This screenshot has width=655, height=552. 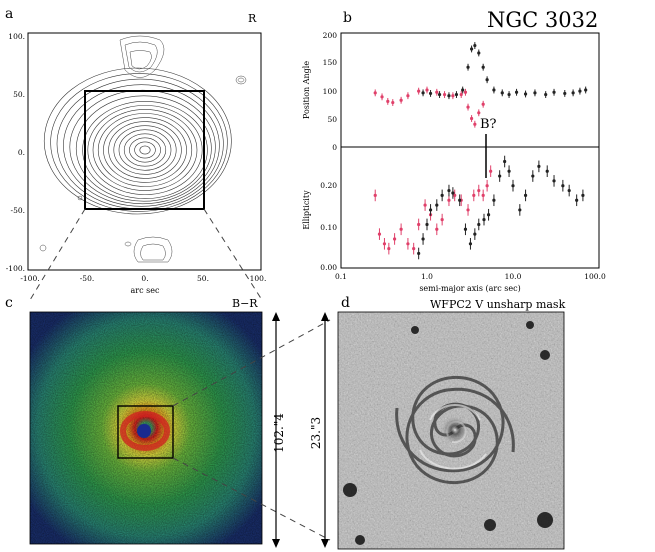 I want to click on panel-a-band: R, so click(x=252, y=18).